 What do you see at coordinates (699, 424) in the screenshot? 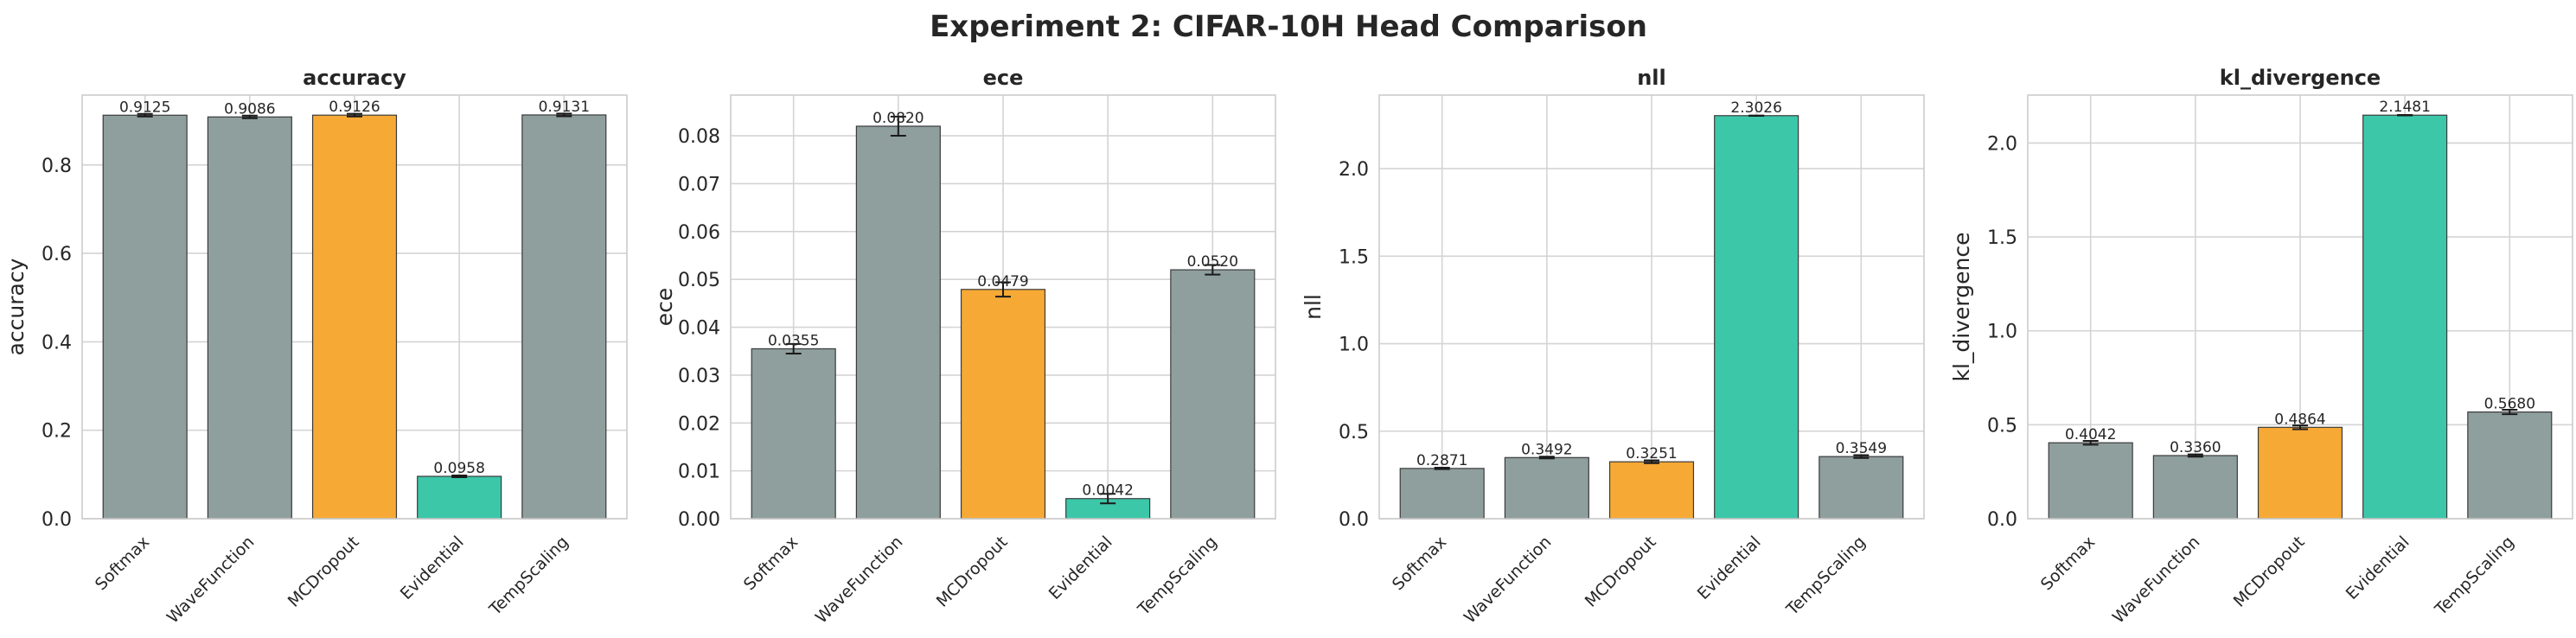
I see `y-tick-label: 0.02` at bounding box center [699, 424].